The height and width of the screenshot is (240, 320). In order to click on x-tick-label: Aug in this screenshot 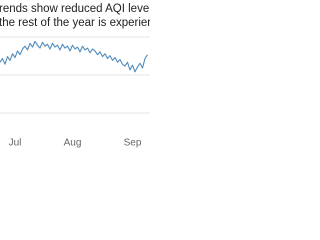, I will do `click(73, 143)`.